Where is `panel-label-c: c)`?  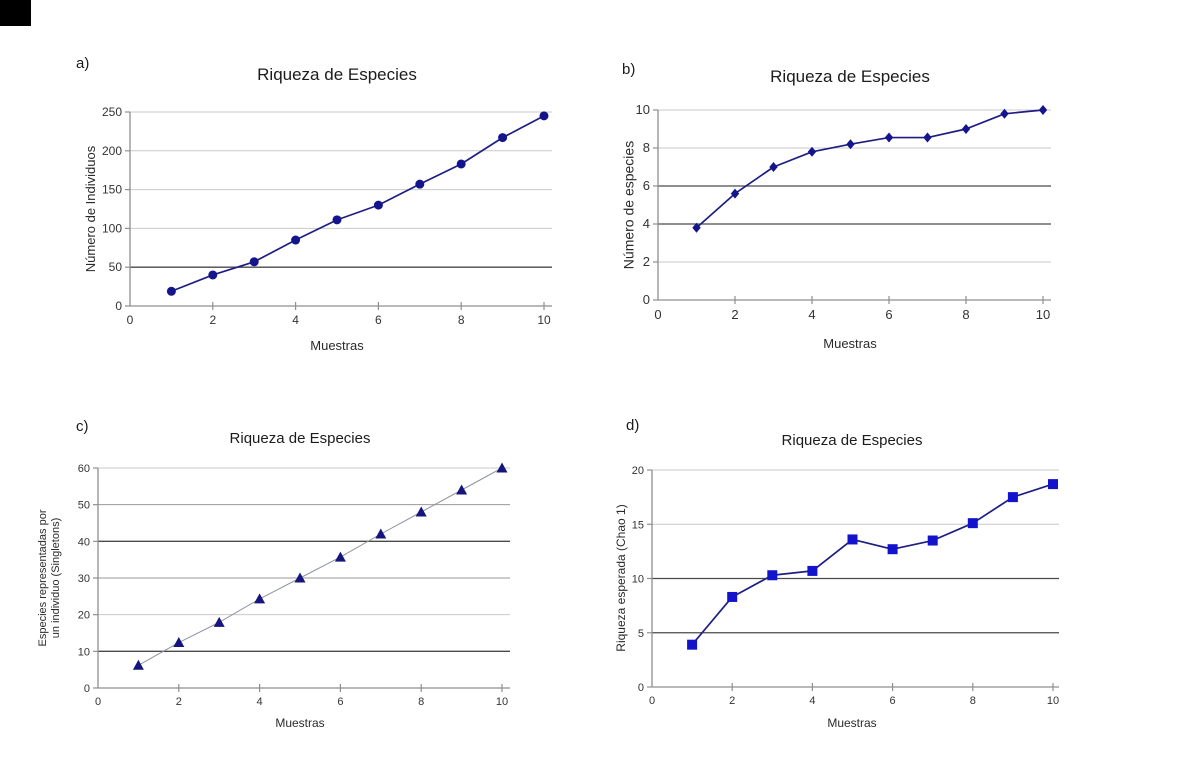 panel-label-c: c) is located at coordinates (82, 426).